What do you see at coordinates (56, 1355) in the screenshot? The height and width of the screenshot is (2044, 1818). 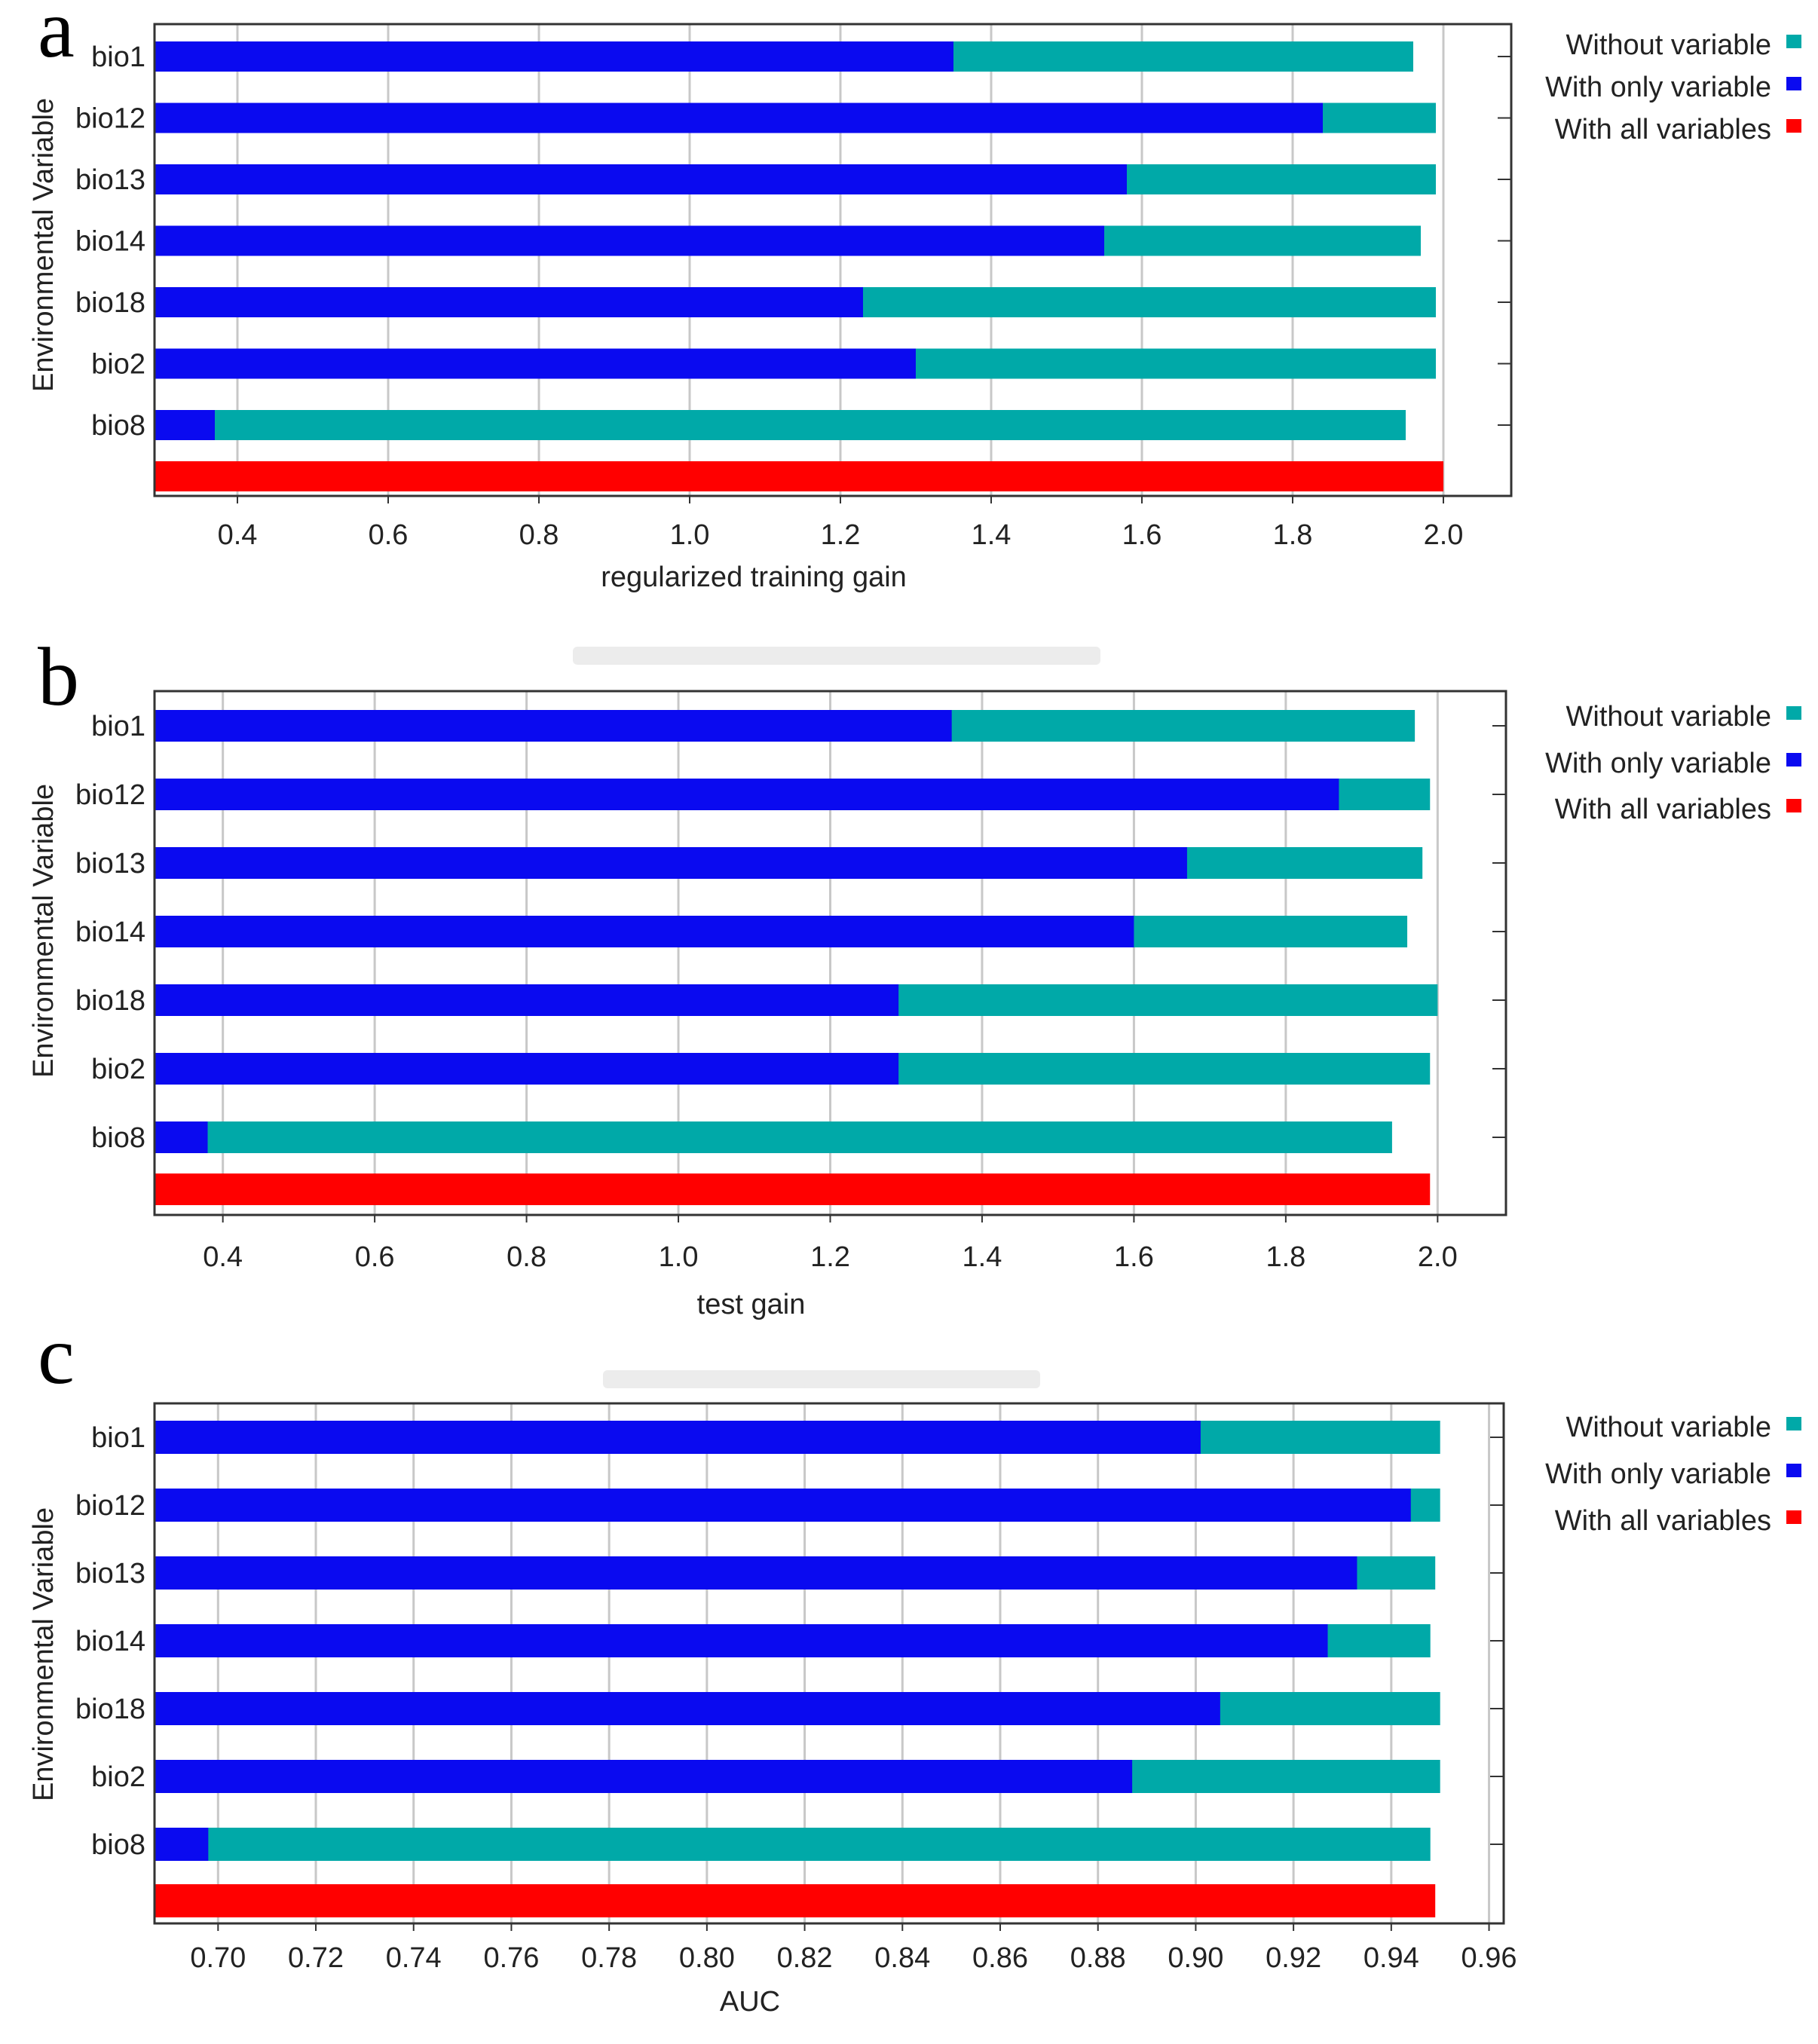 I see `panel-letter: c` at bounding box center [56, 1355].